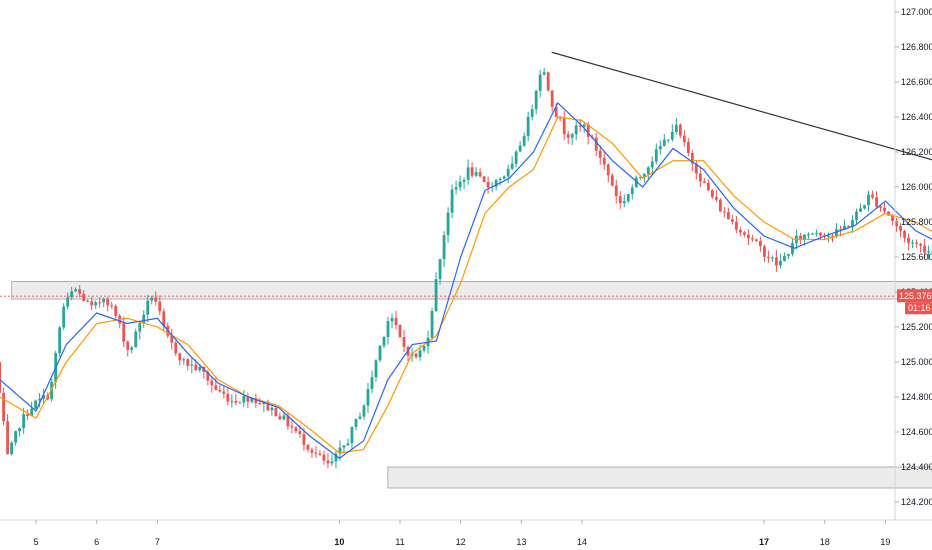 This screenshot has height=550, width=932. What do you see at coordinates (482, 533) in the screenshot?
I see `time-axis: 567101112131417181920212425` at bounding box center [482, 533].